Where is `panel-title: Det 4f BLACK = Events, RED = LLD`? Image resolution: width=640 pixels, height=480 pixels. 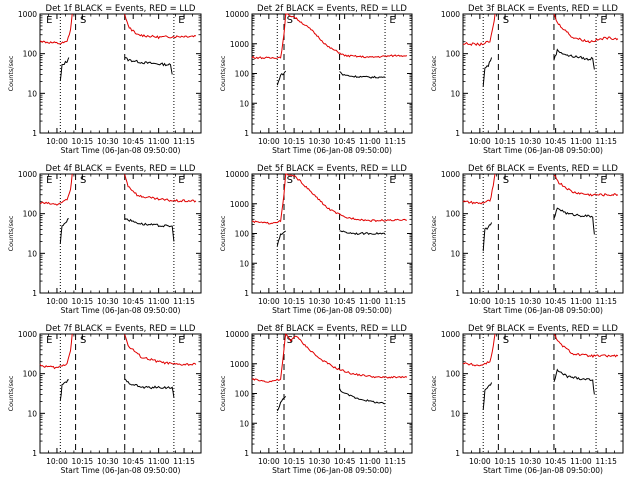 panel-title: Det 4f BLACK = Events, RED = LLD is located at coordinates (121, 169).